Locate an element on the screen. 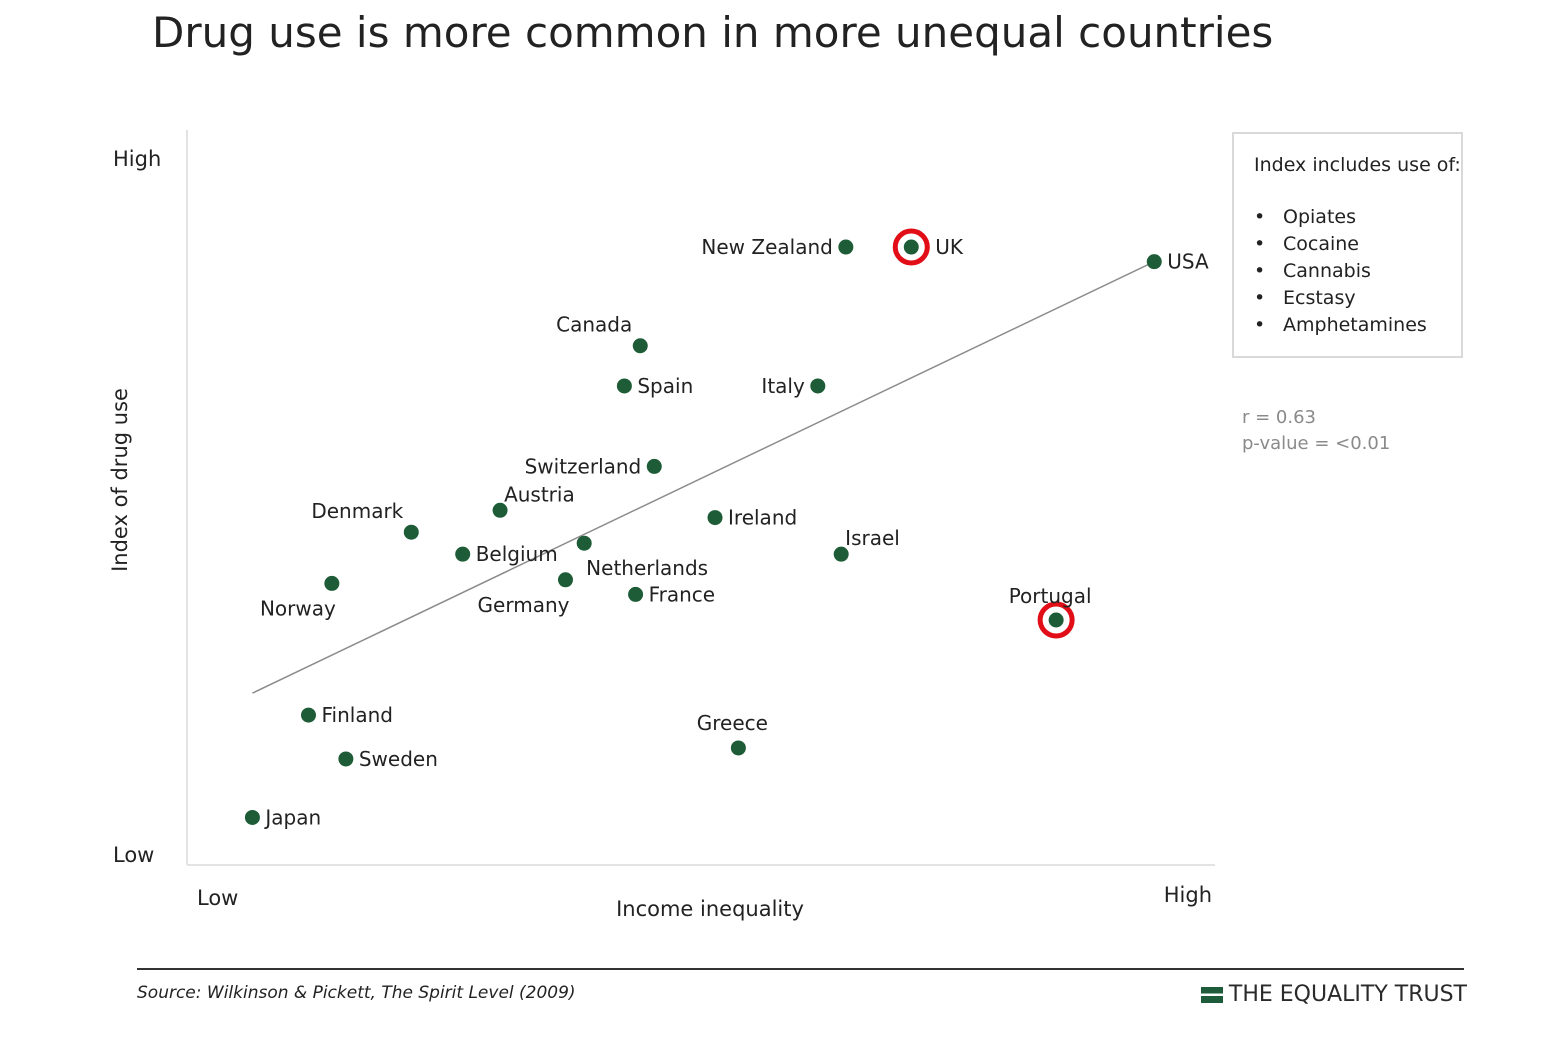 The width and height of the screenshot is (1559, 1040). point-portugal: Portugal is located at coordinates (1050, 611).